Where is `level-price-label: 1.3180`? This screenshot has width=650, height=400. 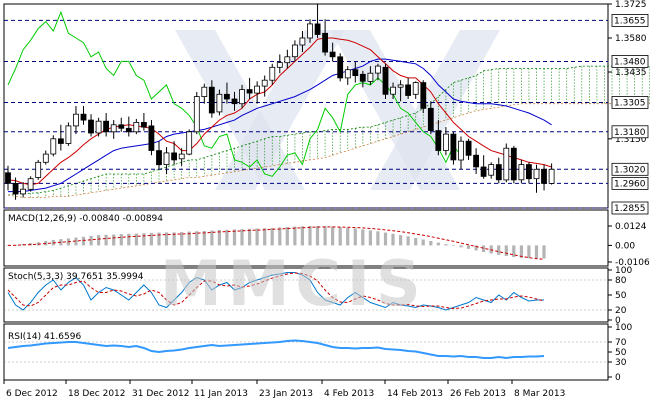 level-price-label: 1.3180 is located at coordinates (630, 133).